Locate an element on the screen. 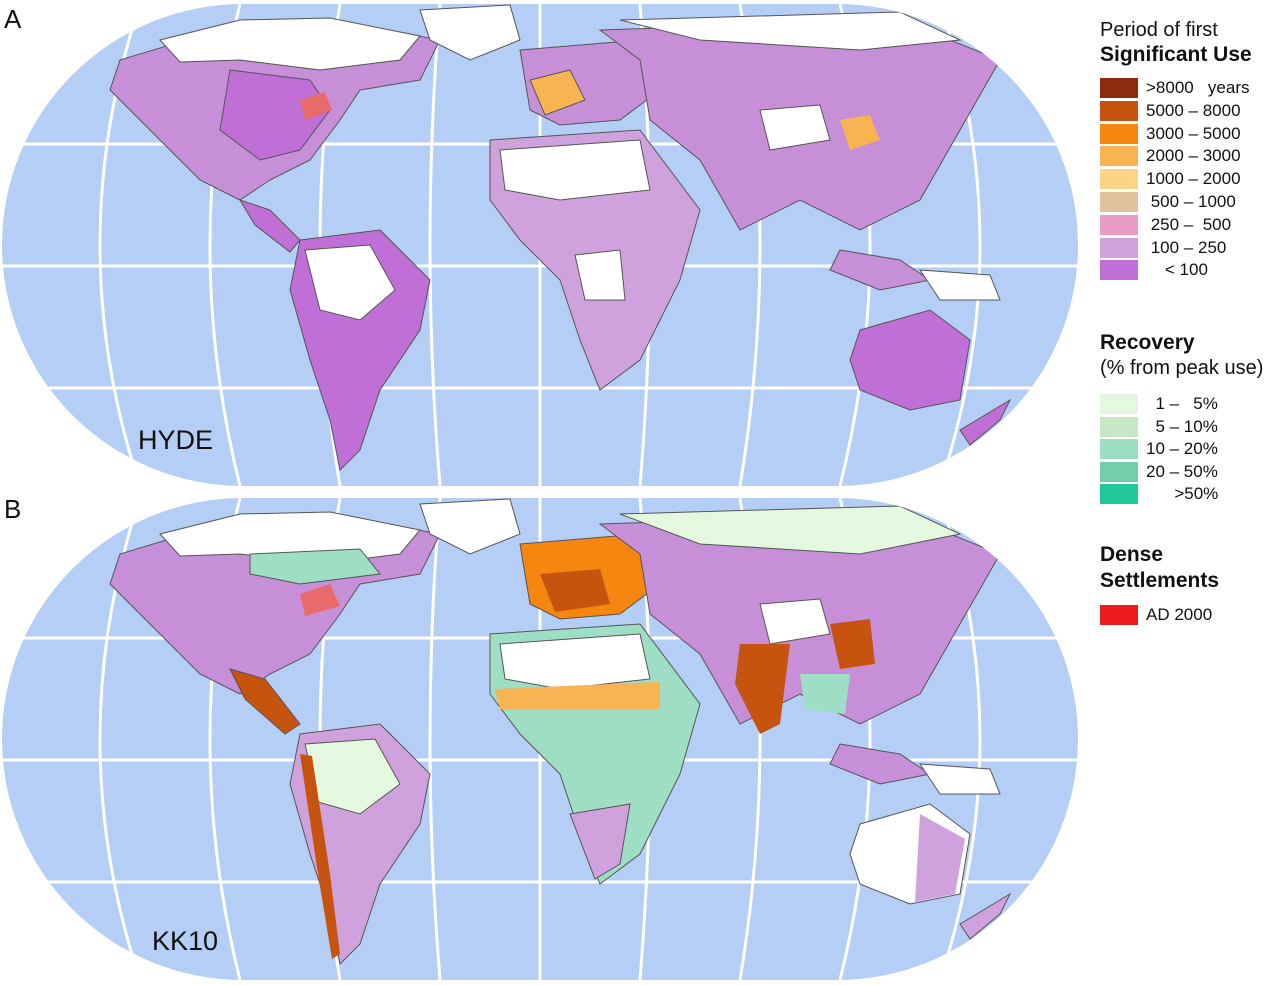  legend-significant-use-label: 1000 – 2000 is located at coordinates (1193, 179).